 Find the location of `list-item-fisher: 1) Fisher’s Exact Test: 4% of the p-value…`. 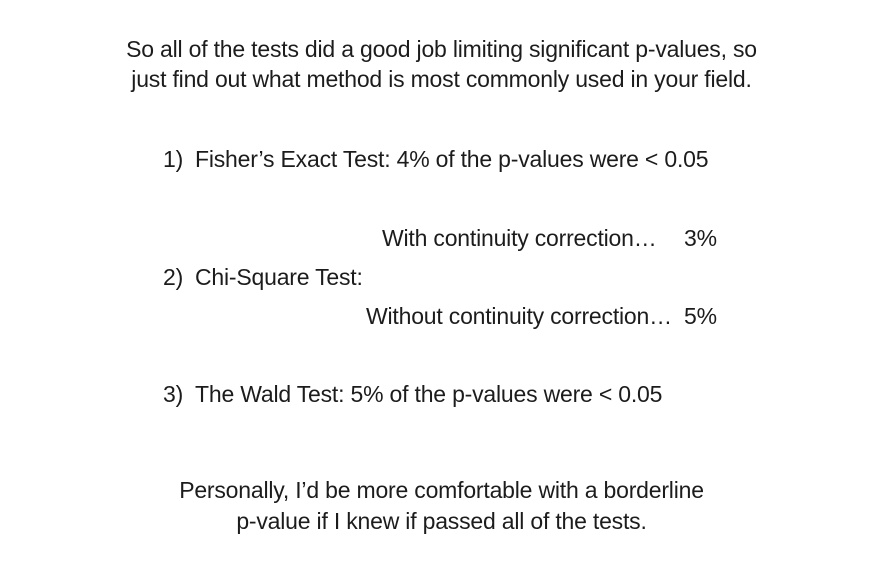

list-item-fisher: 1) Fisher’s Exact Test: 4% of the p-value… is located at coordinates (436, 159).